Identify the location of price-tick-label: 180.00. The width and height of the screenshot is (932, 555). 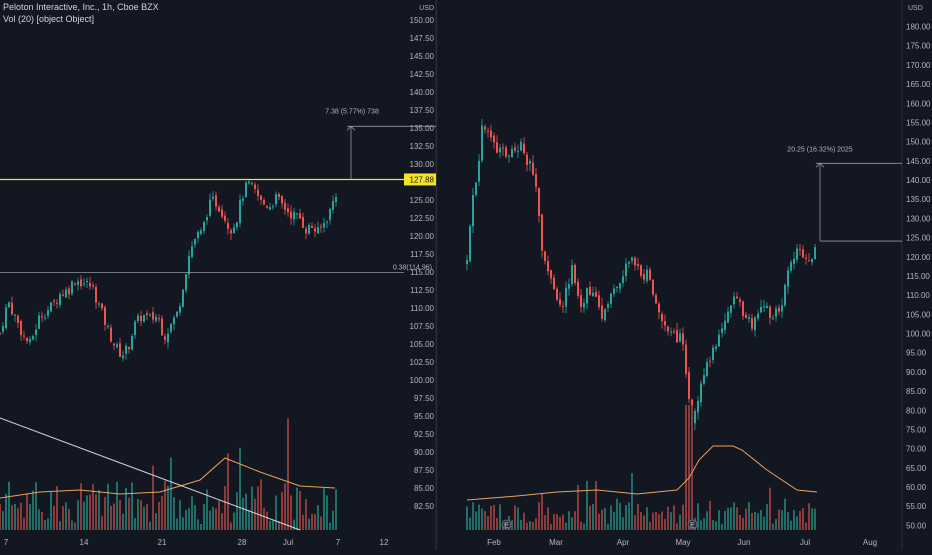
(918, 27).